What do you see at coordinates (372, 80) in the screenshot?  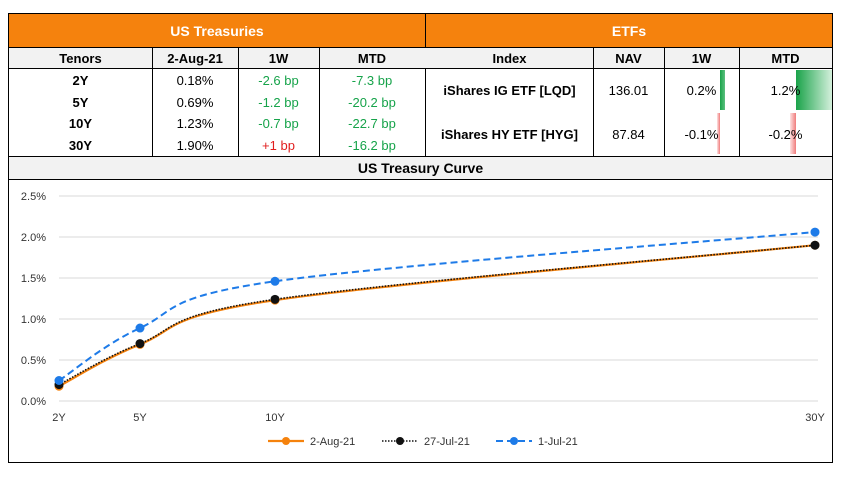 I see `change-mtd: -7.3 bp` at bounding box center [372, 80].